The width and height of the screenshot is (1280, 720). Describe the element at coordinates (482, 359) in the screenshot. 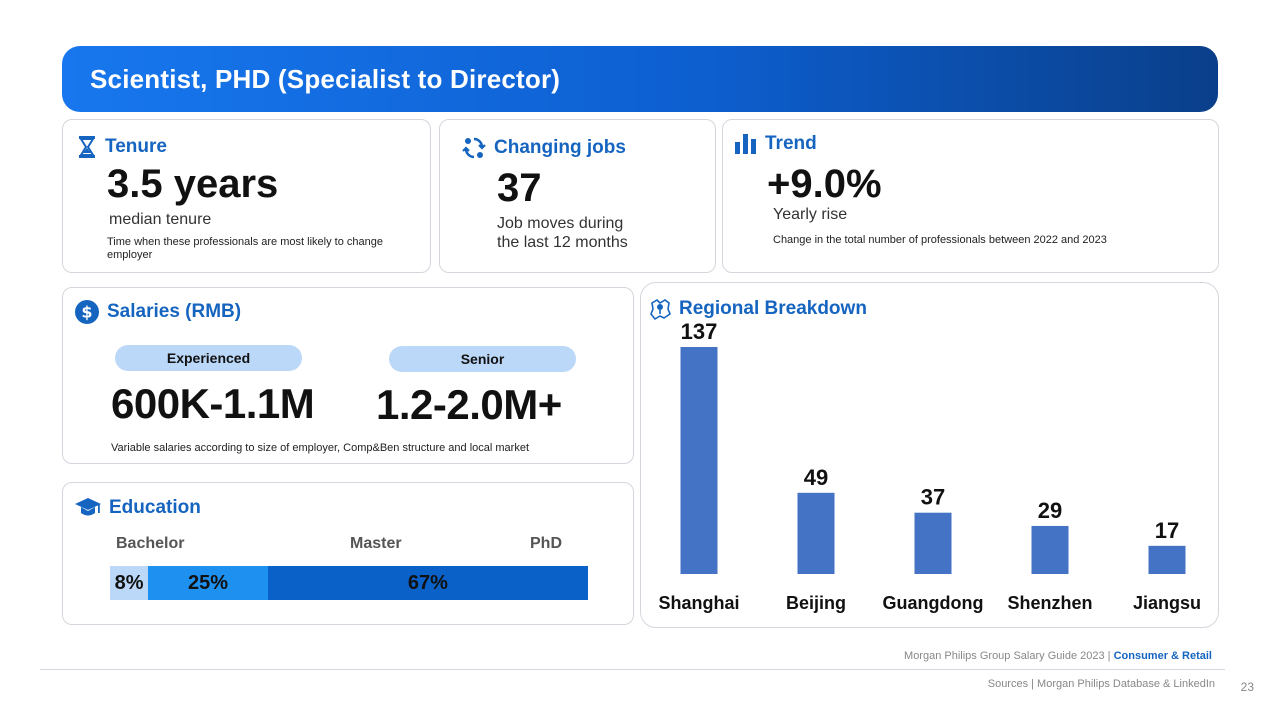

I see `senior-pill: Senior` at that location.